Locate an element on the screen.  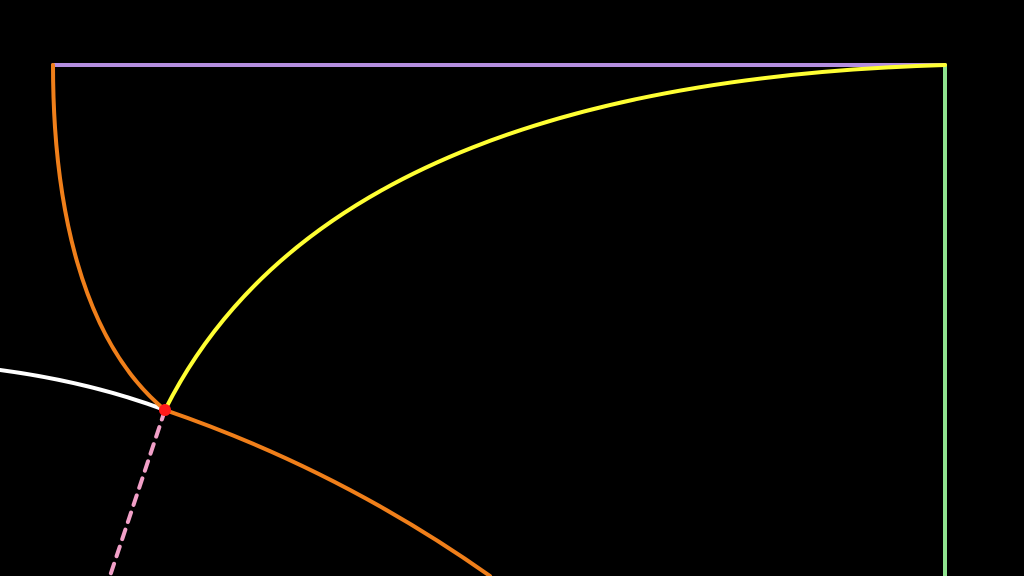
orange-curve-upper is located at coordinates (109, 237).